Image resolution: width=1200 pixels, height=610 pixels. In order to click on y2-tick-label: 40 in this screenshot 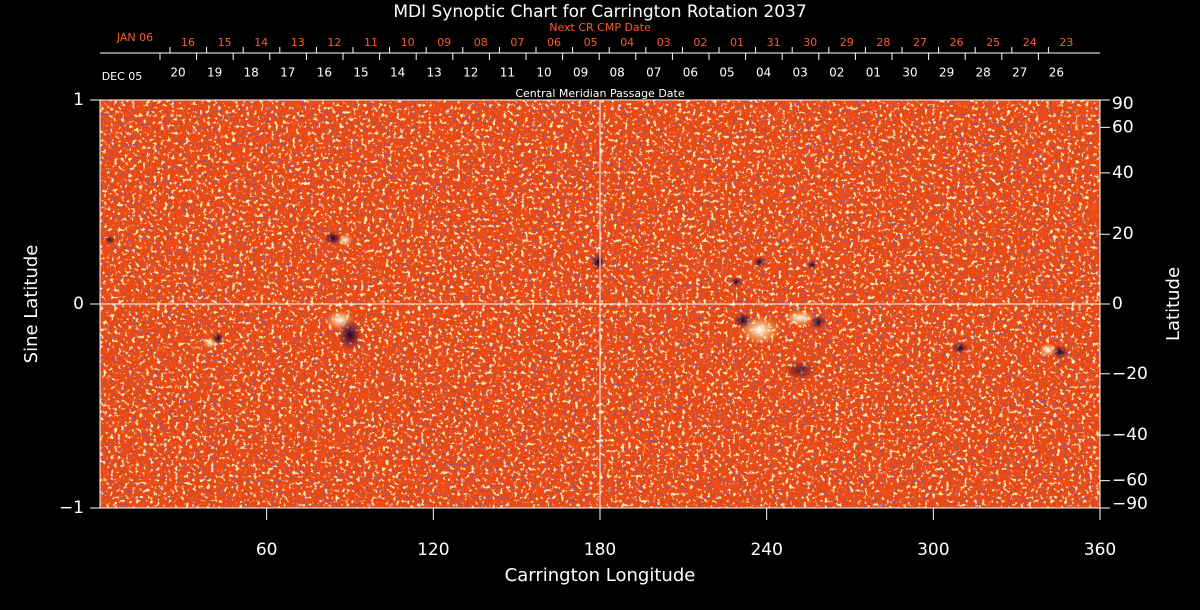, I will do `click(1123, 173)`.